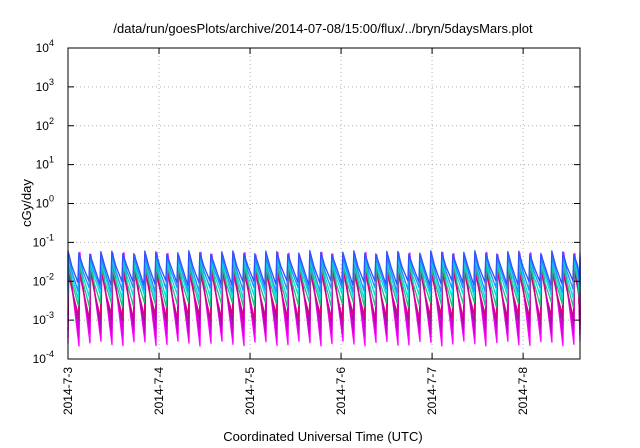  What do you see at coordinates (45, 163) in the screenshot?
I see `y-tick-label: 10¹` at bounding box center [45, 163].